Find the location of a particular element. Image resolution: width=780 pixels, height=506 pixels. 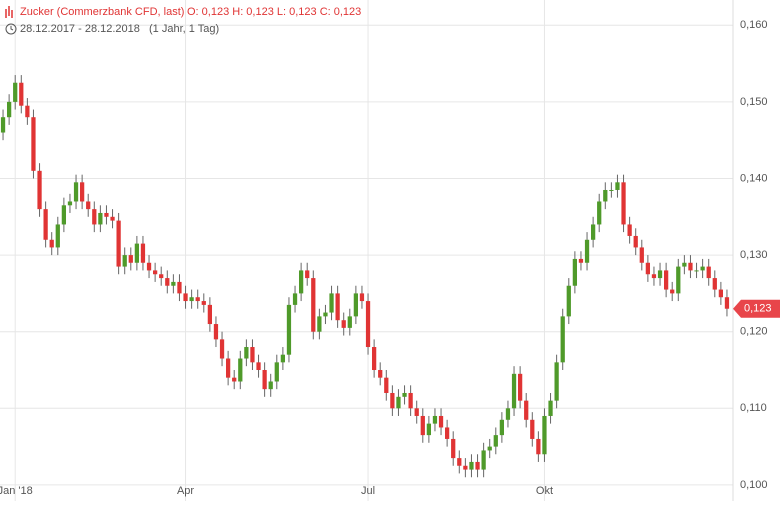

clock-icon is located at coordinates (11, 29).